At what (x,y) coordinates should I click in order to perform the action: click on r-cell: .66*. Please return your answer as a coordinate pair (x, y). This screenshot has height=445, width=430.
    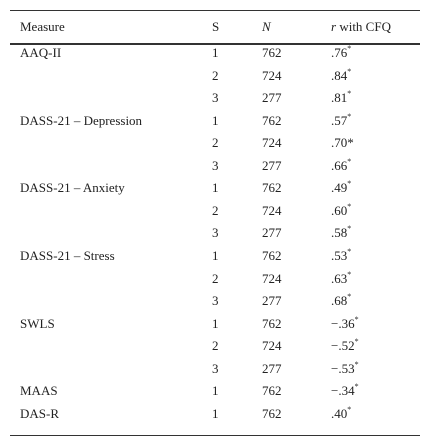
    Looking at the image, I should click on (341, 165).